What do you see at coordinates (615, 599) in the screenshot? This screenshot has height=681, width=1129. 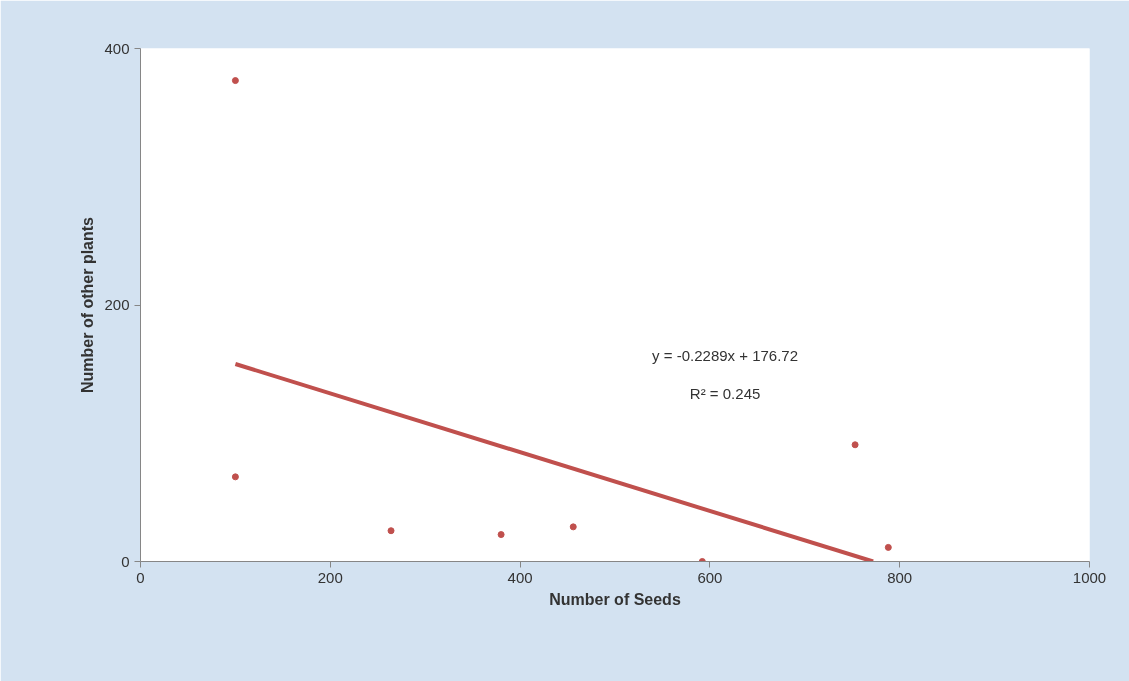 I see `x-axis-title: Number of Seeds` at bounding box center [615, 599].